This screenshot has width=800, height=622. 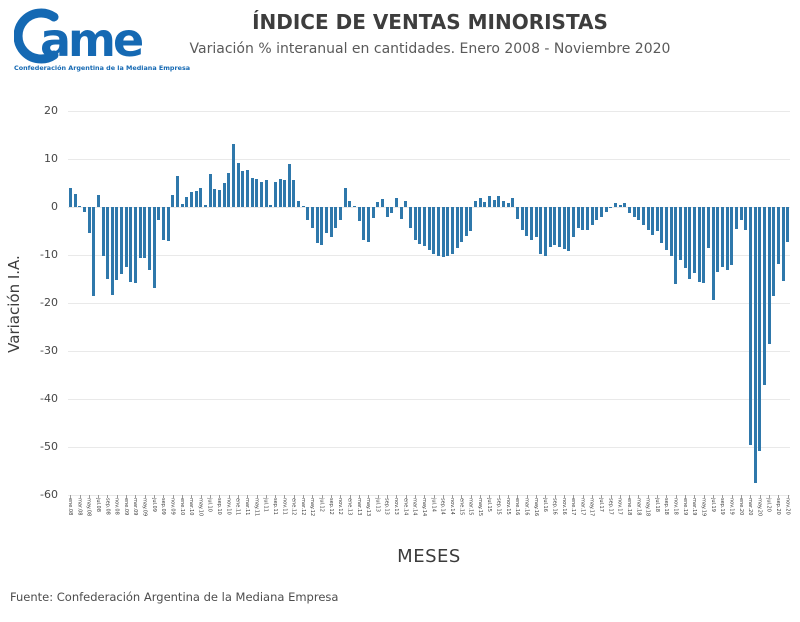 What do you see at coordinates (131, 244) in the screenshot?
I see `bar-feb.09` at bounding box center [131, 244].